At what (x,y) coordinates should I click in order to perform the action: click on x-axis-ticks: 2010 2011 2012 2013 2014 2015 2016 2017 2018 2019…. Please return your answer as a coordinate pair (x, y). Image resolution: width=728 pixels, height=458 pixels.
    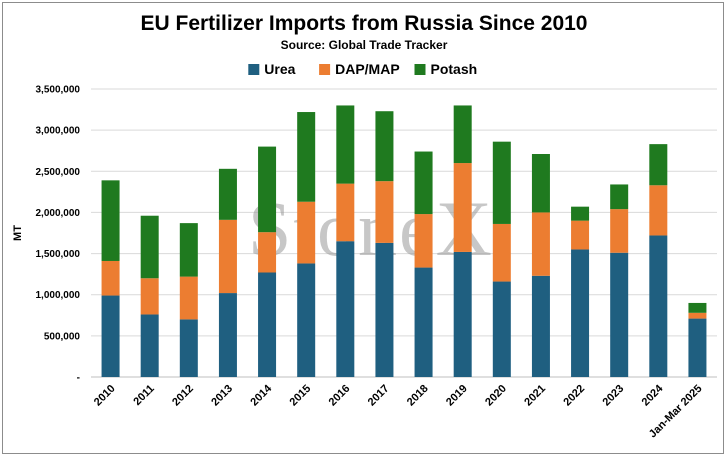
    Looking at the image, I should click on (398, 411).